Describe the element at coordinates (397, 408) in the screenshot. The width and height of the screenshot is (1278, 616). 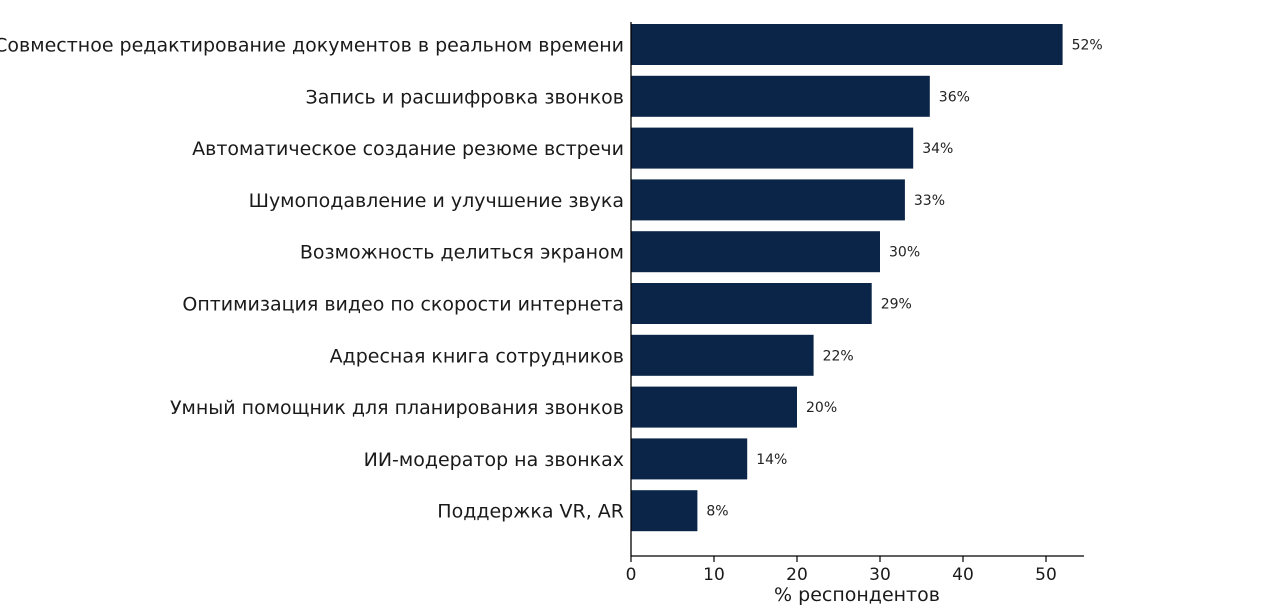
I see `category-label: Умный помощник для планирования звонков` at that location.